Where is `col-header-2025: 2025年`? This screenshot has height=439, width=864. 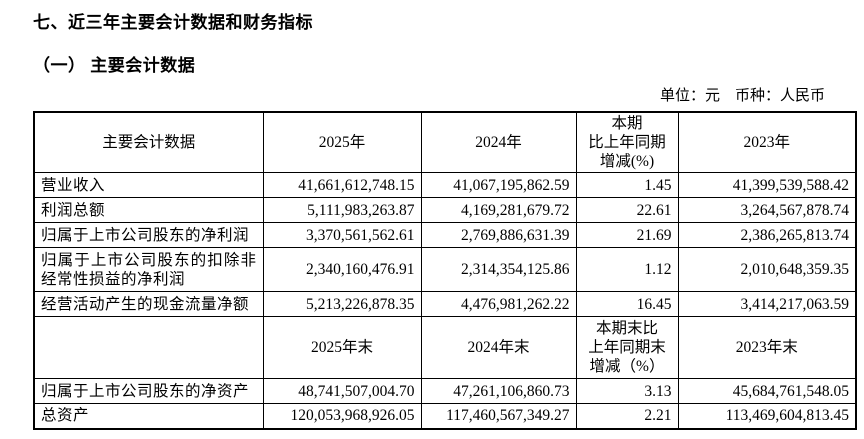
col-header-2025: 2025年 is located at coordinates (342, 142).